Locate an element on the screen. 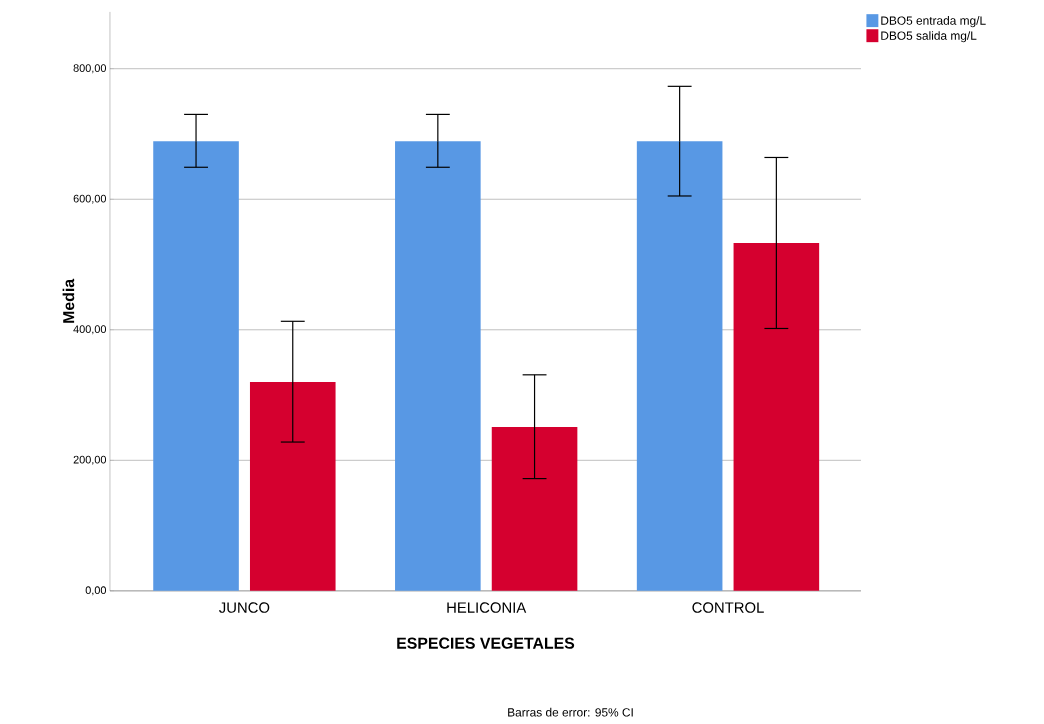 The width and height of the screenshot is (1044, 724). x-tick-label: CONTROL is located at coordinates (728, 607).